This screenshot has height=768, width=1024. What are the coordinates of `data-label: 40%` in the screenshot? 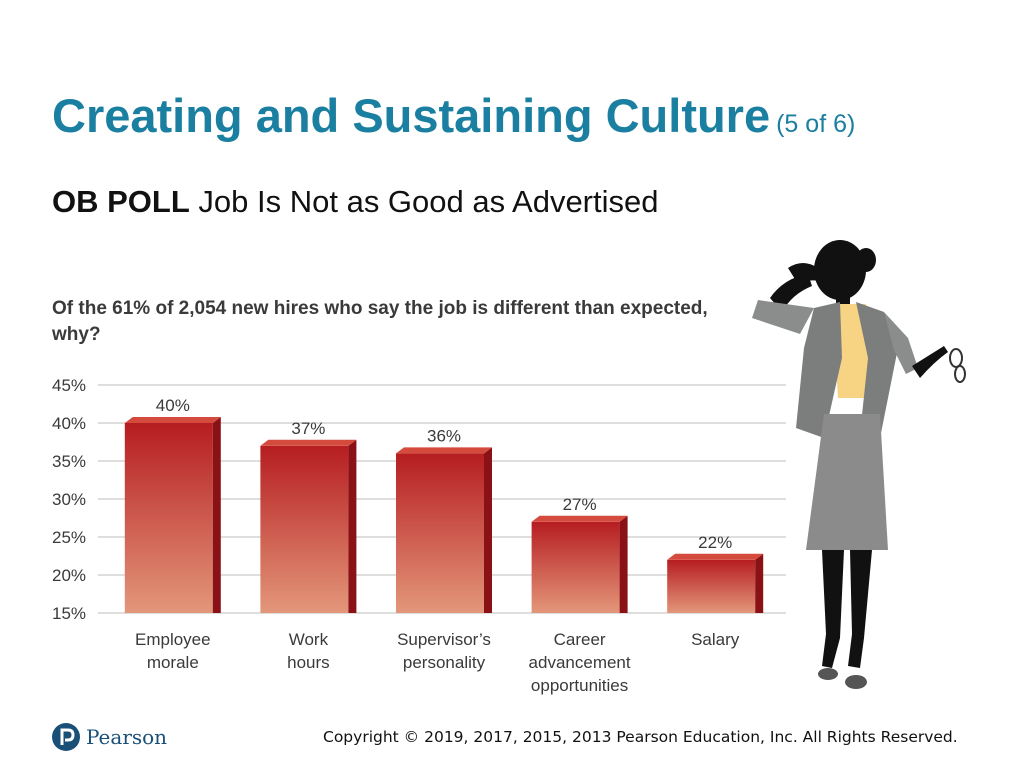 It's located at (173, 405).